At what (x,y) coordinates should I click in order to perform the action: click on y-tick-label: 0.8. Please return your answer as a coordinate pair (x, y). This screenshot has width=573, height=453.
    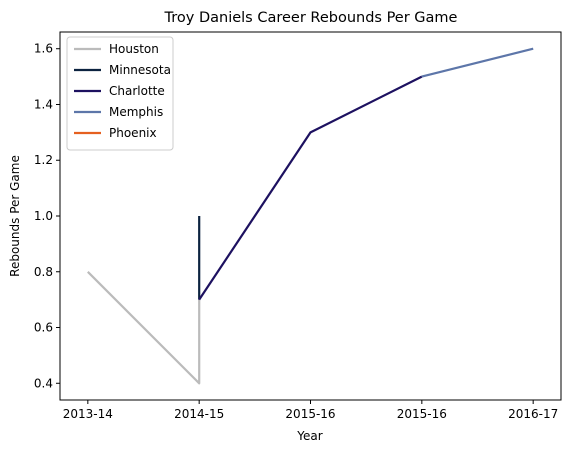
    Looking at the image, I should click on (43, 272).